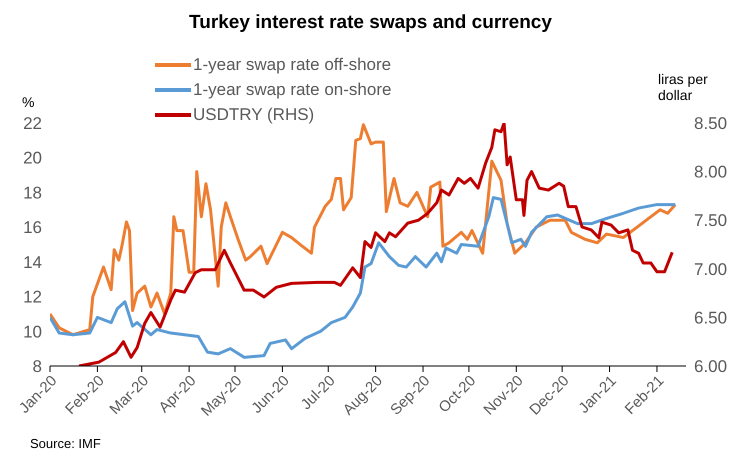  What do you see at coordinates (711, 172) in the screenshot?
I see `y2-tick-label: 8.00` at bounding box center [711, 172].